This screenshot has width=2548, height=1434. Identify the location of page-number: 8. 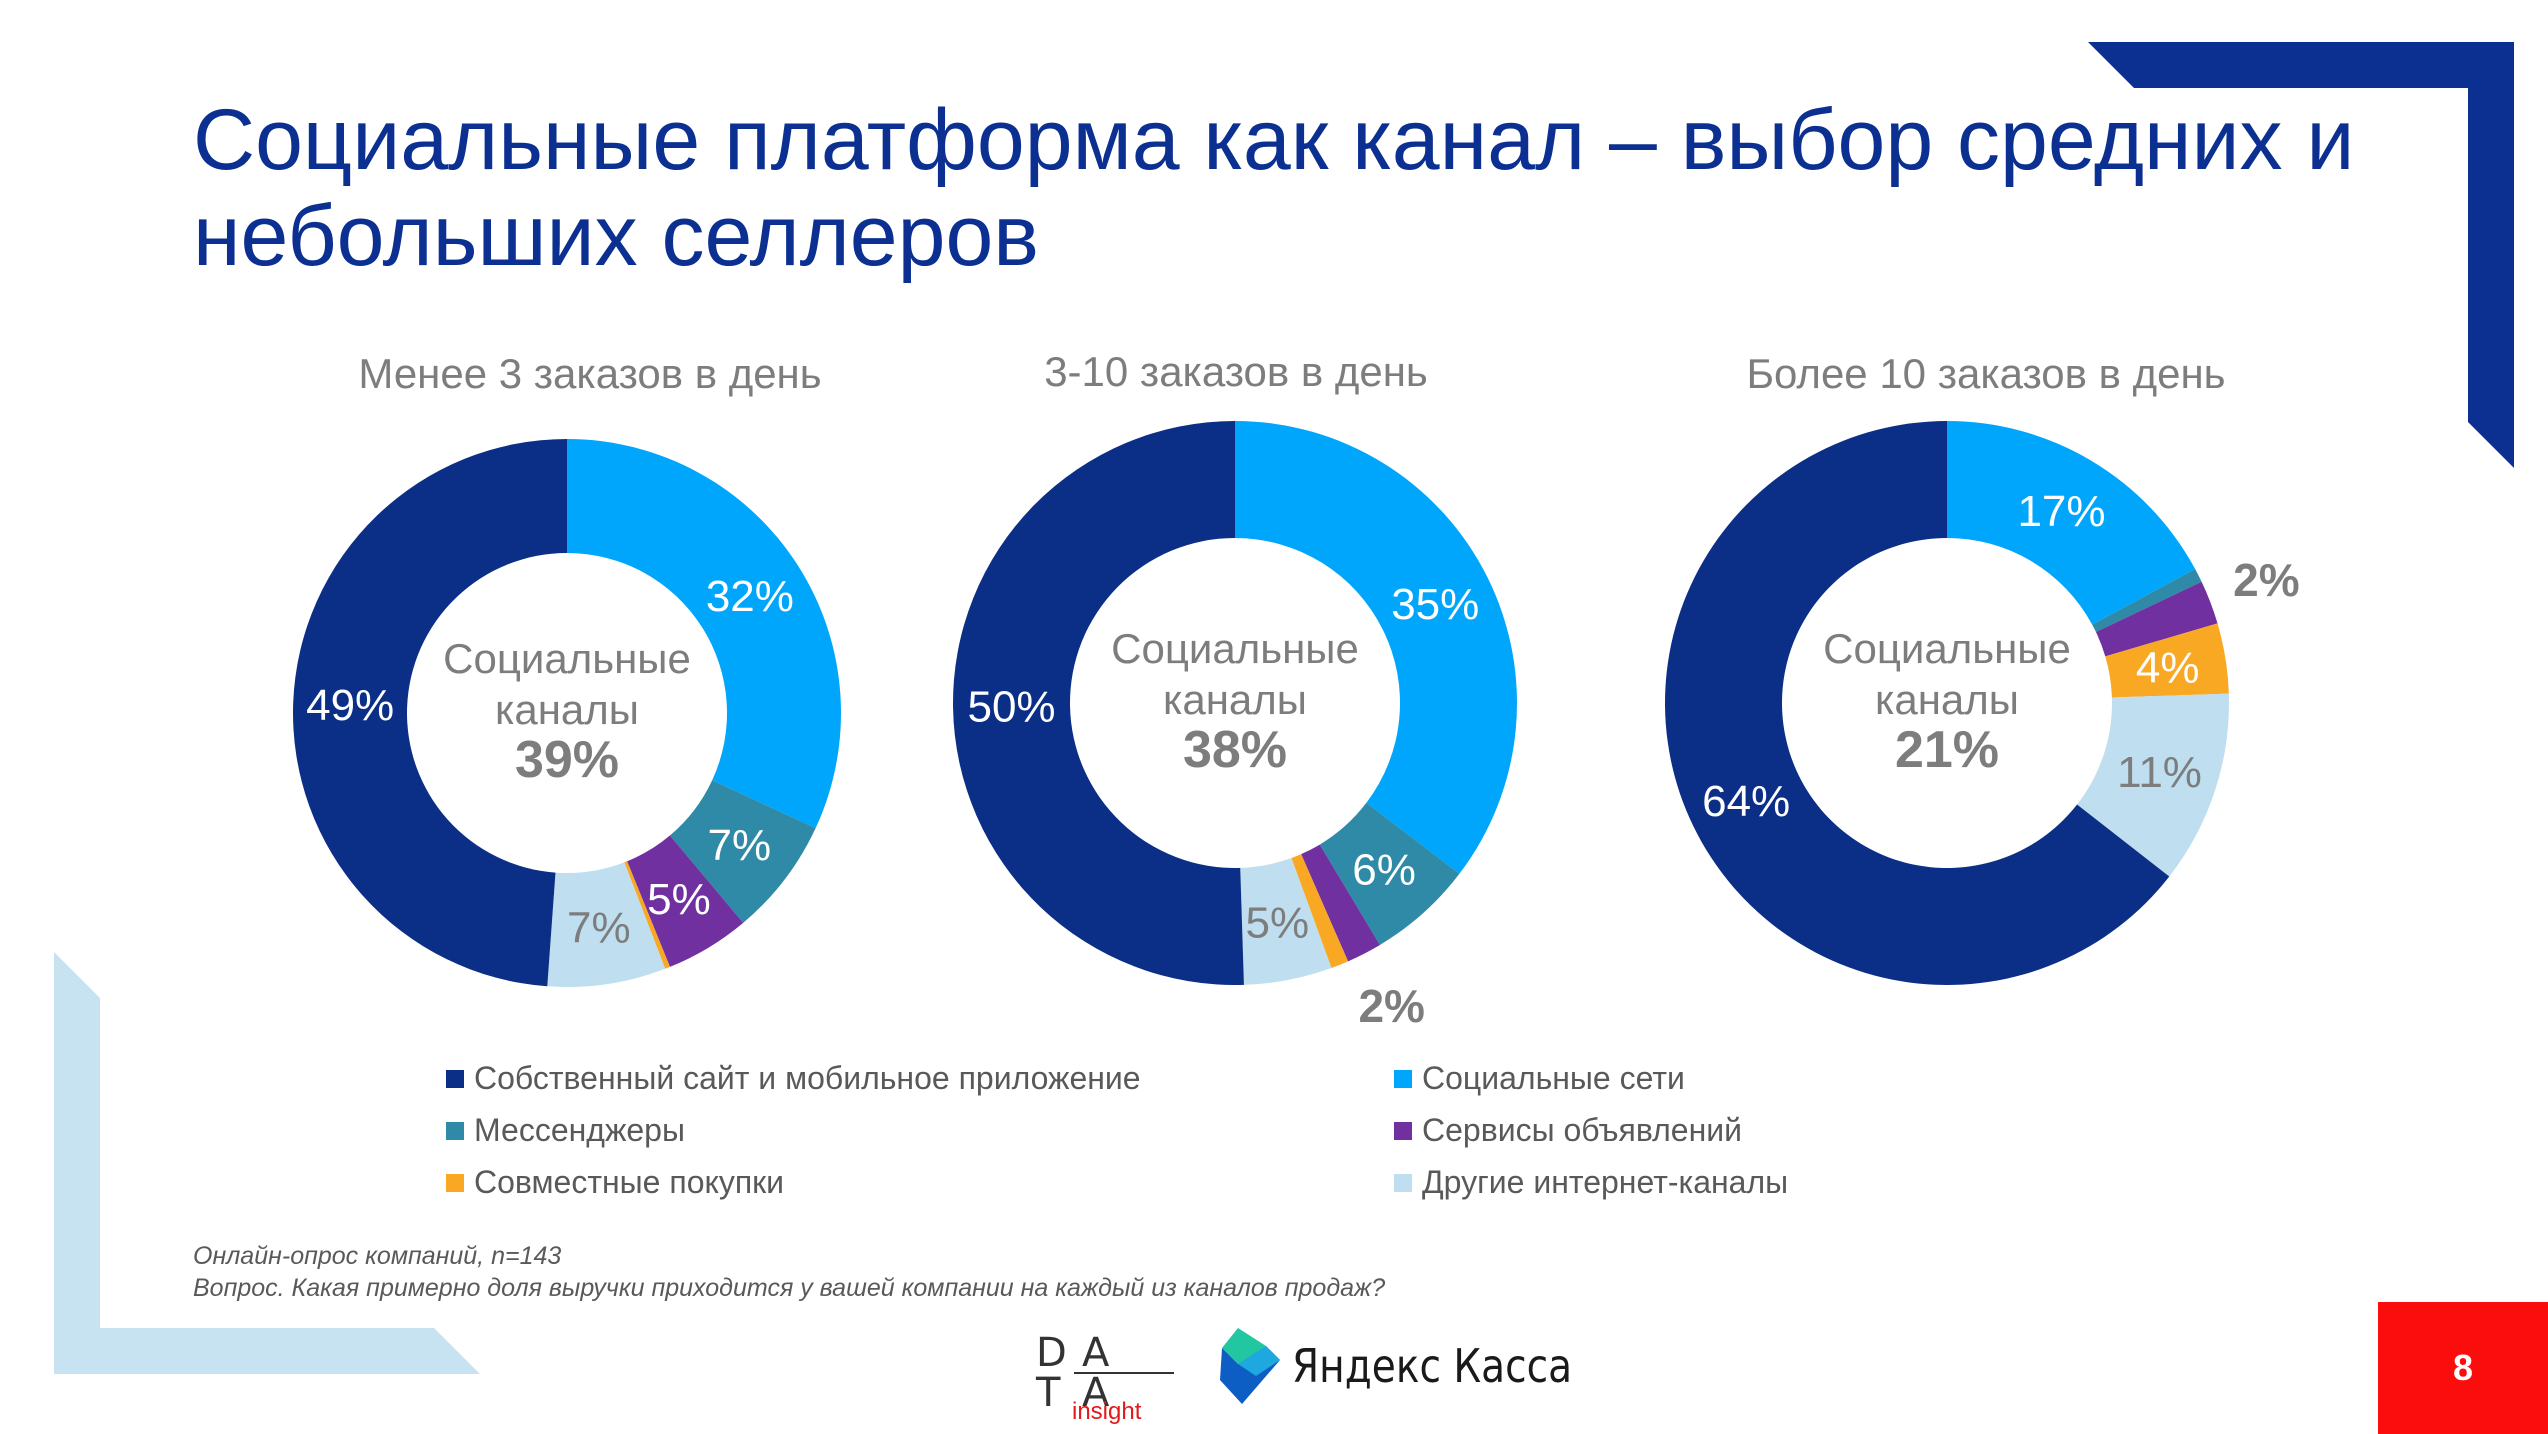
(2463, 1368).